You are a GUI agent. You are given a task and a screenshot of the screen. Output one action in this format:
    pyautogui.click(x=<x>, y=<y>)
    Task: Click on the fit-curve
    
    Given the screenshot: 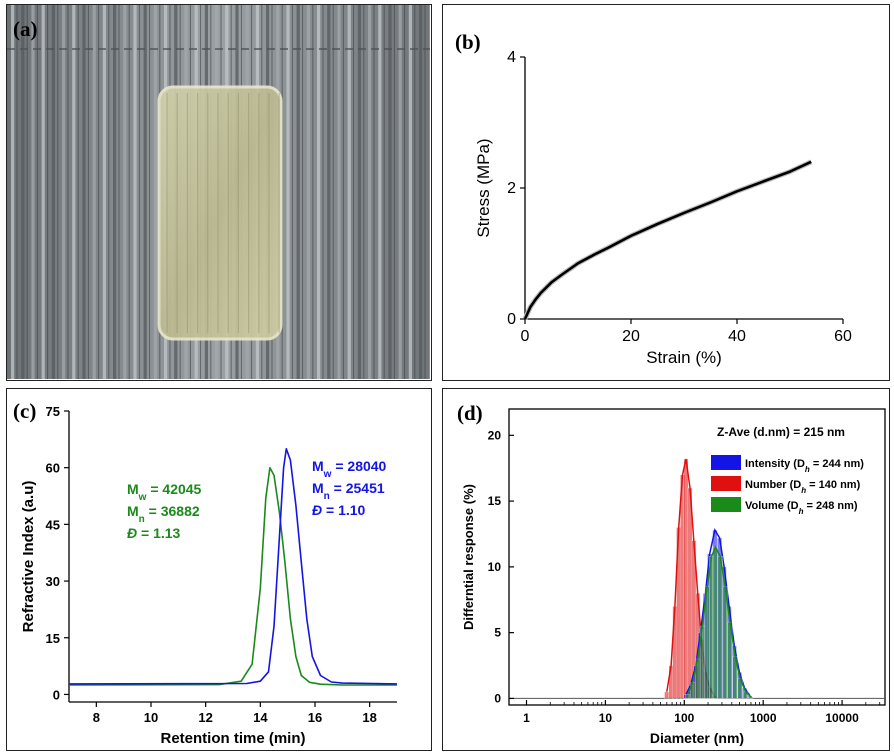 What is the action you would take?
    pyautogui.click(x=719, y=621)
    